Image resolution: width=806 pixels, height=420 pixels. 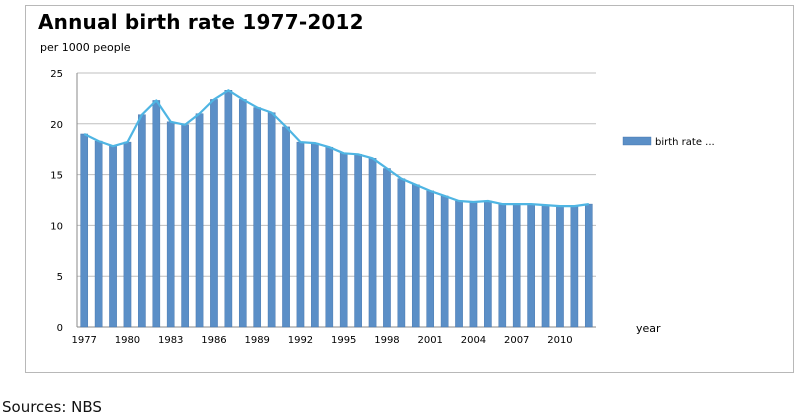 I want to click on bar-1996, so click(x=358, y=241).